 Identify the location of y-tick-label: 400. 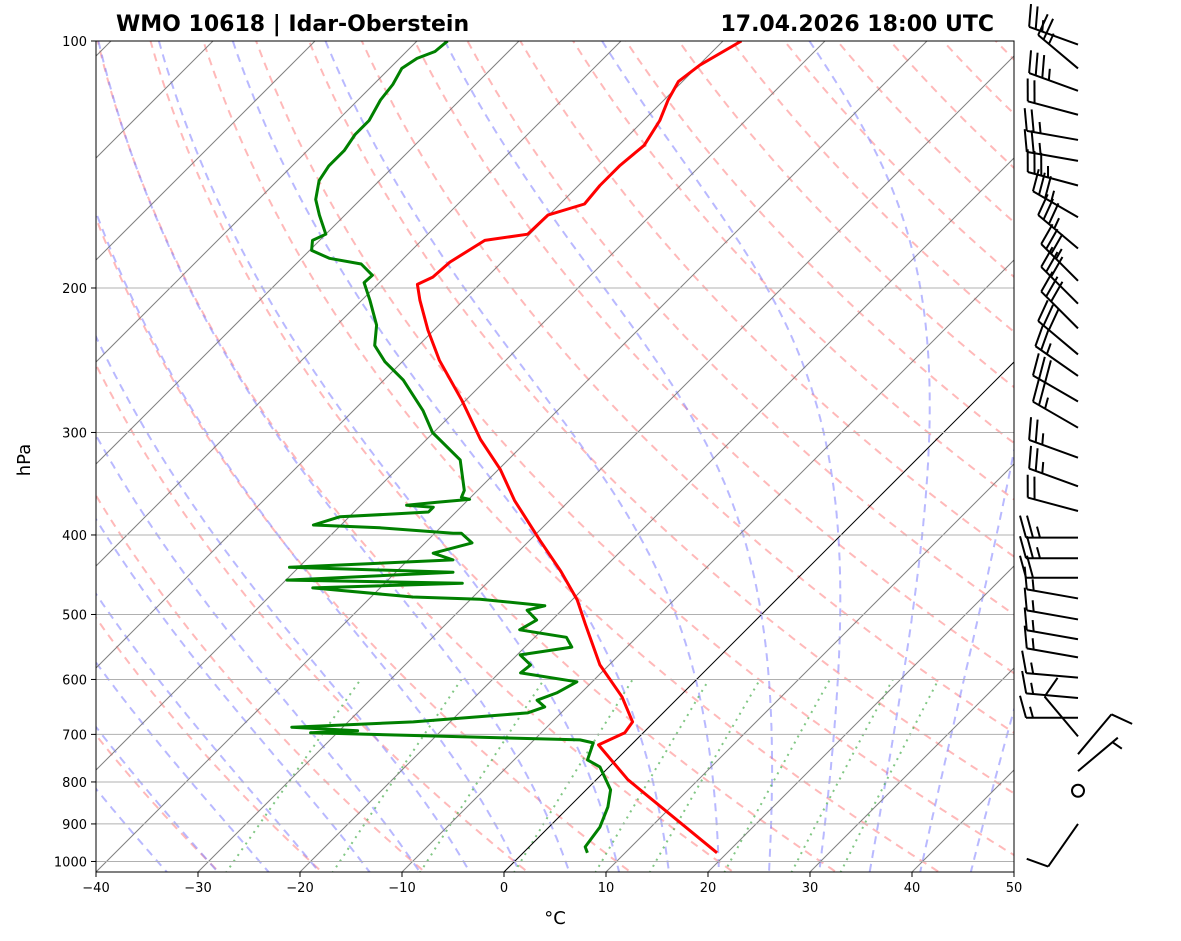
(74, 536).